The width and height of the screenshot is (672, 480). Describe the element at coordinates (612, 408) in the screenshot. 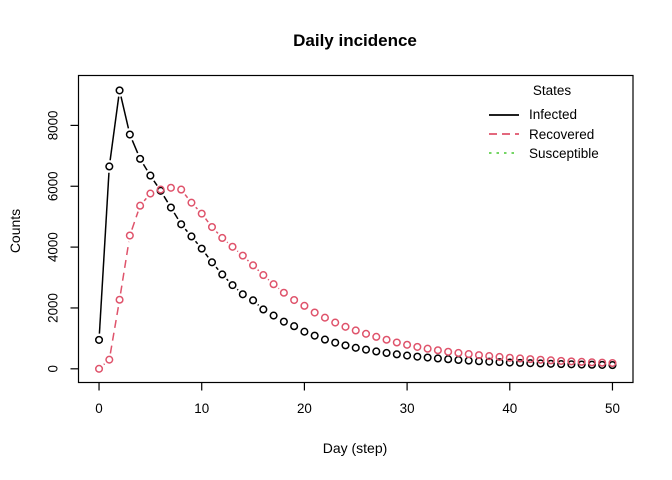

I see `x-tick-label: 50` at that location.